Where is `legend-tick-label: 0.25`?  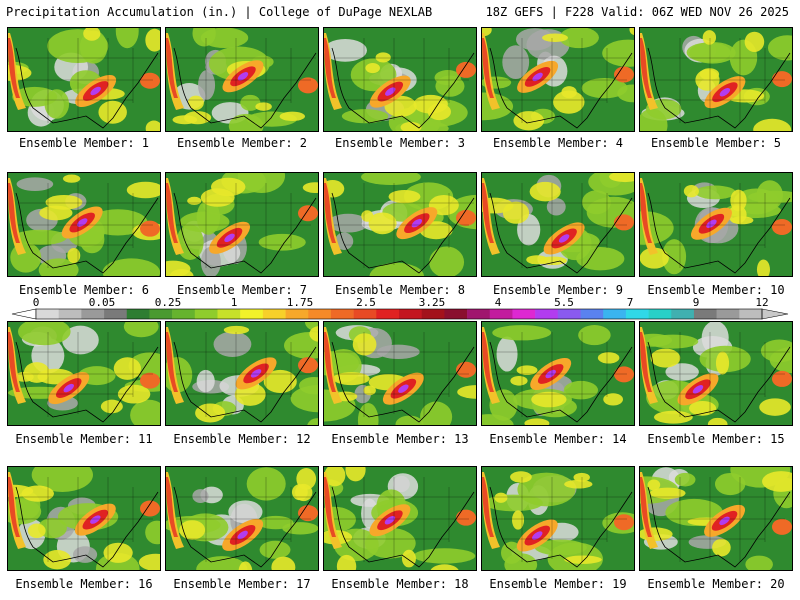
legend-tick-label: 0.25 is located at coordinates (168, 302).